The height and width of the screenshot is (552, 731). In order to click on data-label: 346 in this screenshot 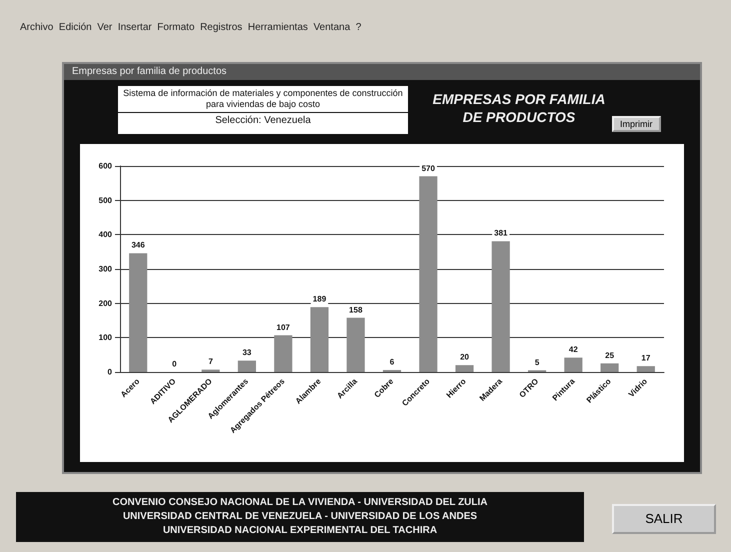, I will do `click(138, 245)`.